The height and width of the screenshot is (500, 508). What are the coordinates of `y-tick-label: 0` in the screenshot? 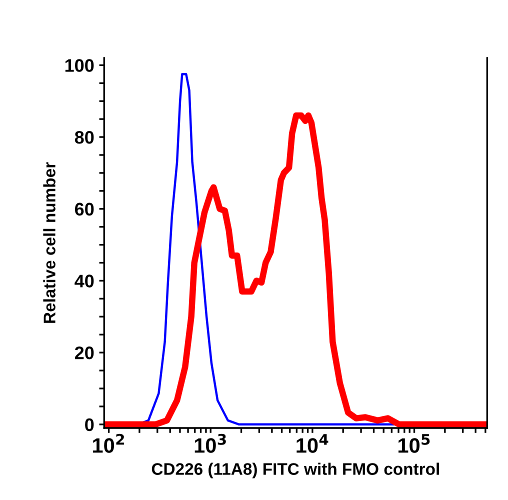 It's located at (89, 425).